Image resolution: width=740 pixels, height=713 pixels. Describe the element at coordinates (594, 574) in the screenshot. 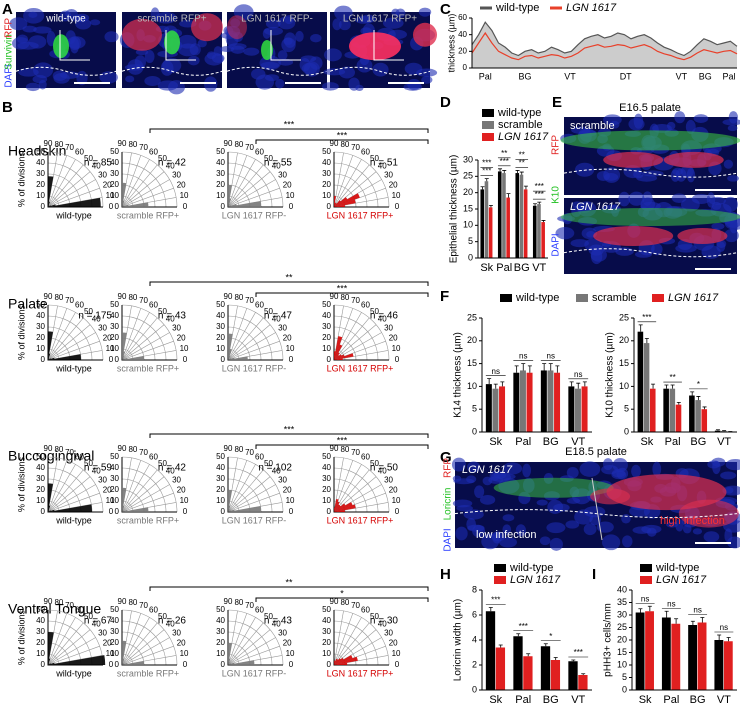

I see `panel-letter: I` at that location.